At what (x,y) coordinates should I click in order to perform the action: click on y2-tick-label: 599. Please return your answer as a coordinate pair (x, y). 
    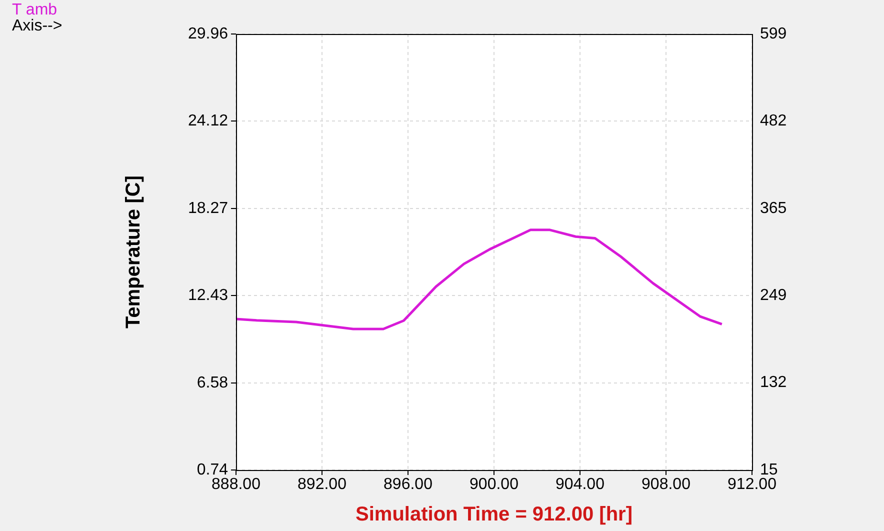
    Looking at the image, I should click on (773, 33).